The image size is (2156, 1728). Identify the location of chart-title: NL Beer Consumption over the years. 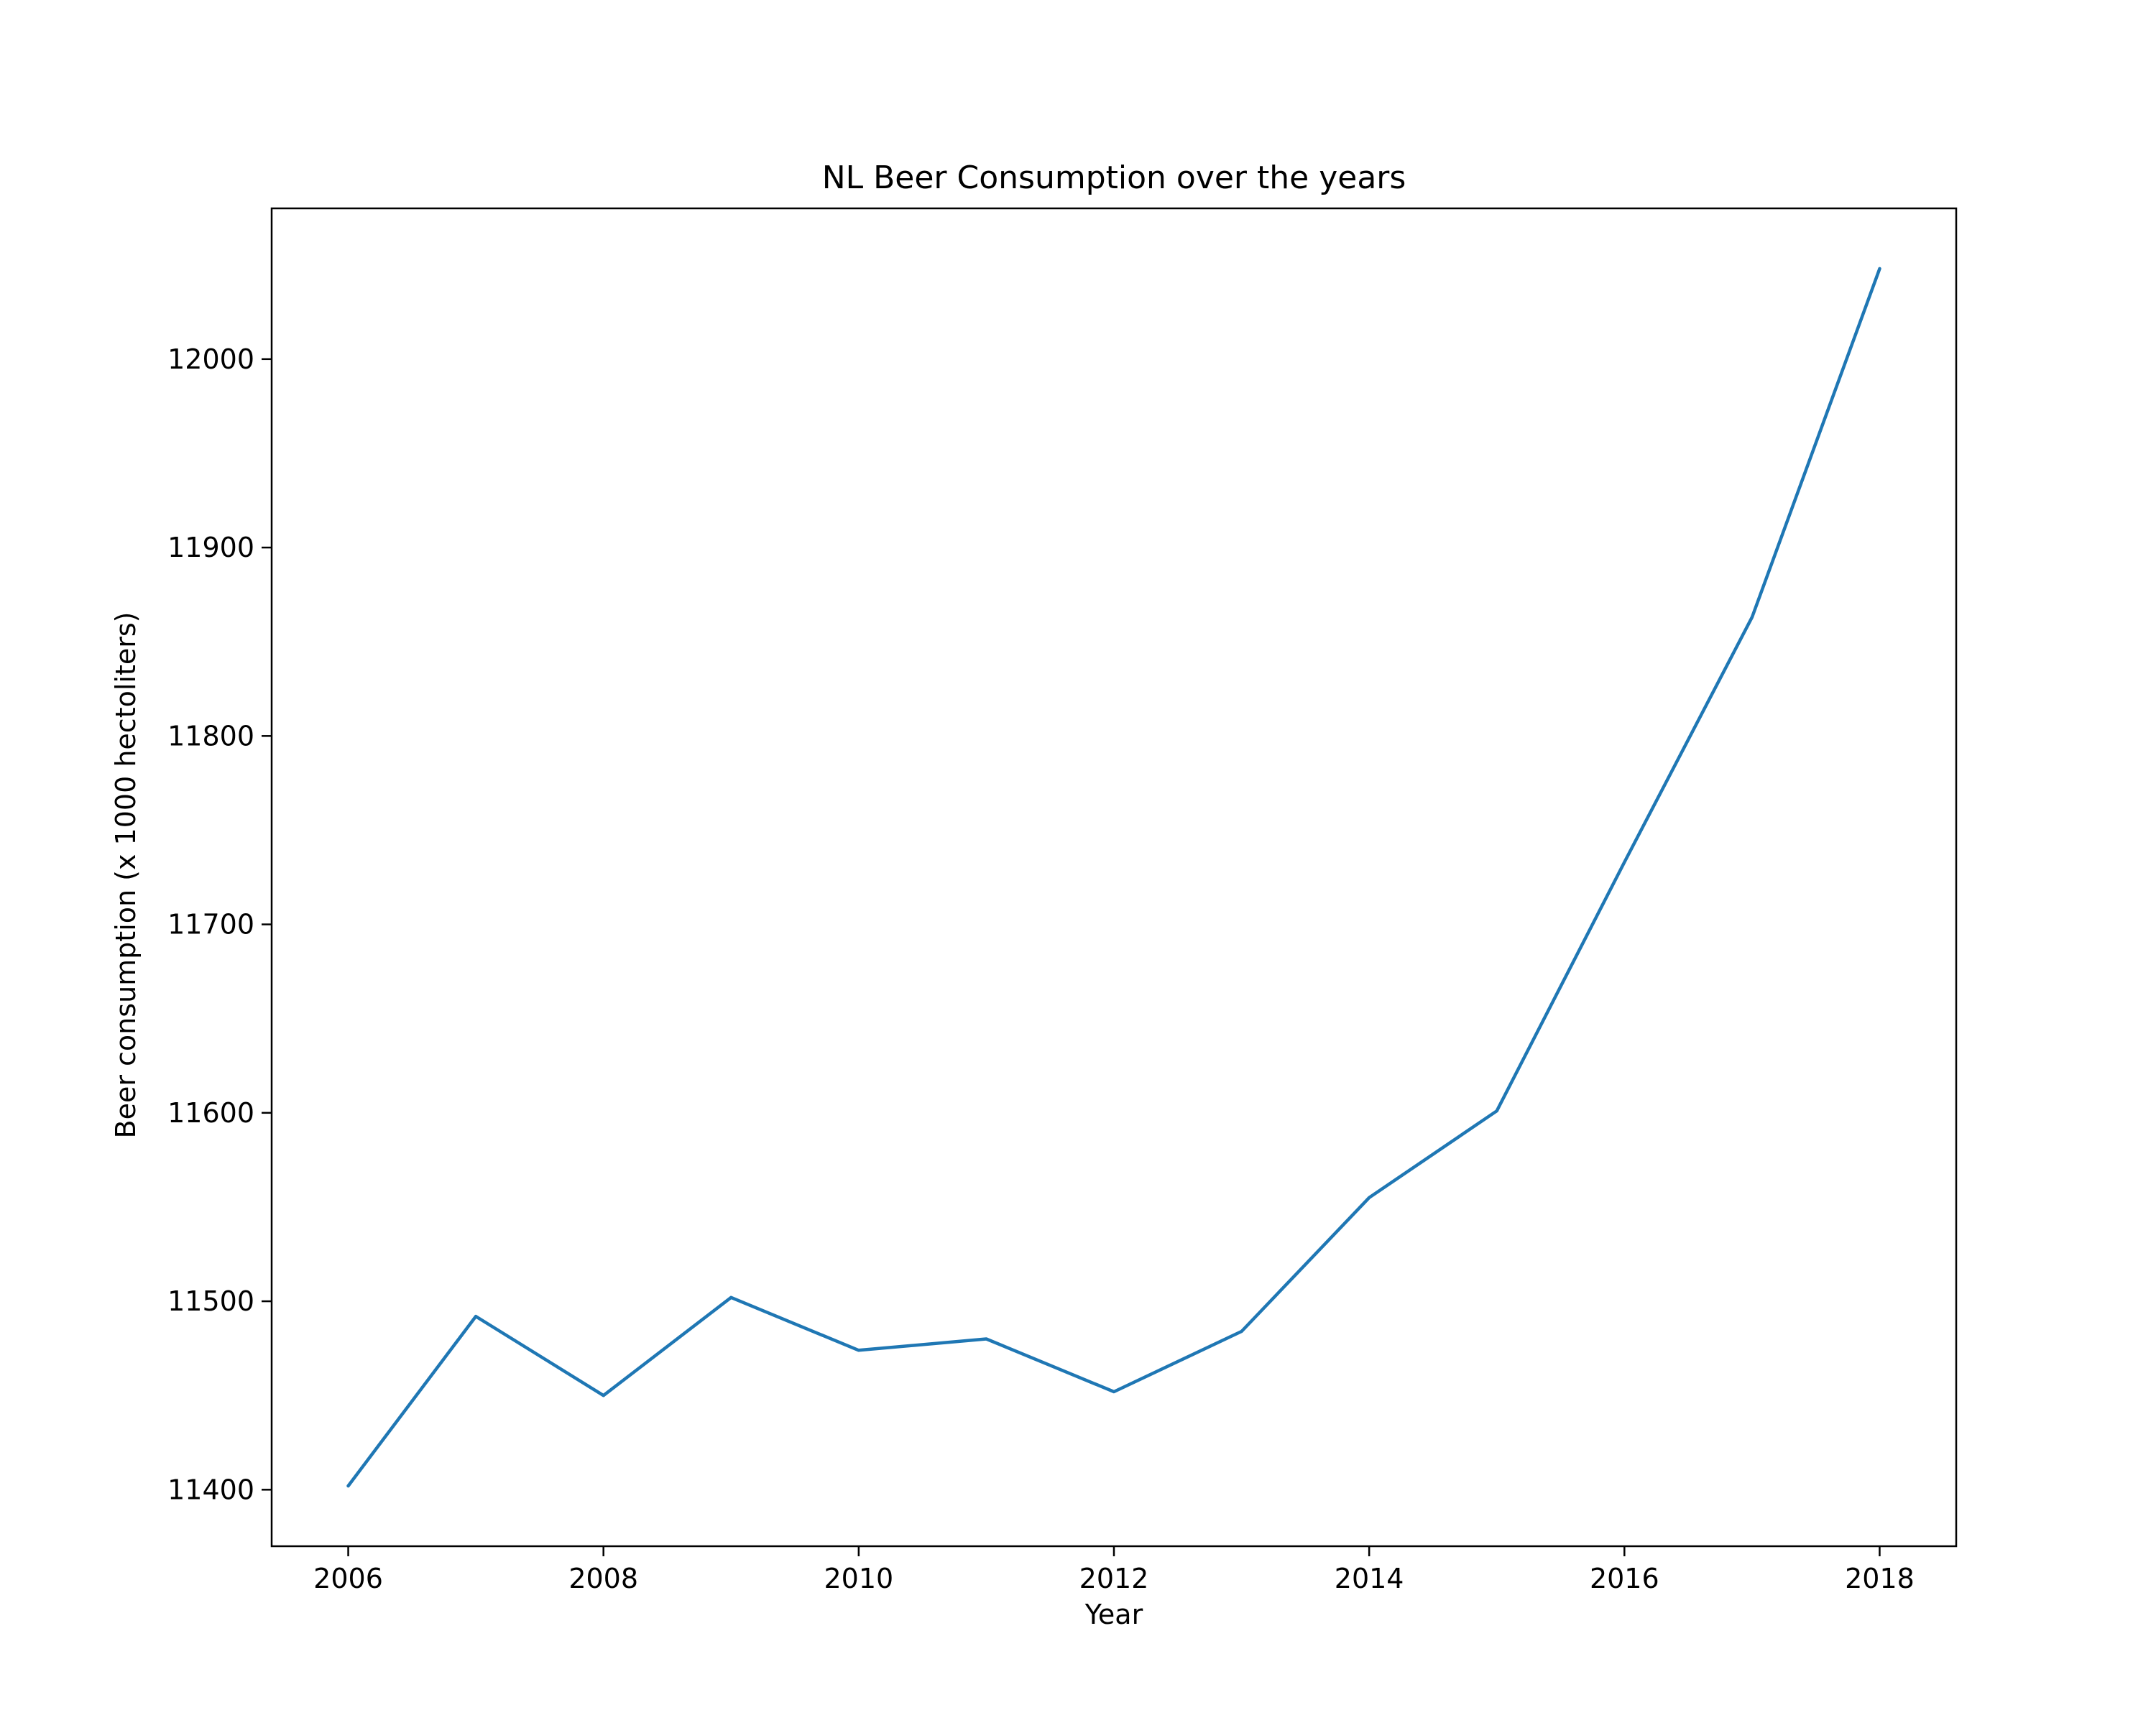
(1114, 178).